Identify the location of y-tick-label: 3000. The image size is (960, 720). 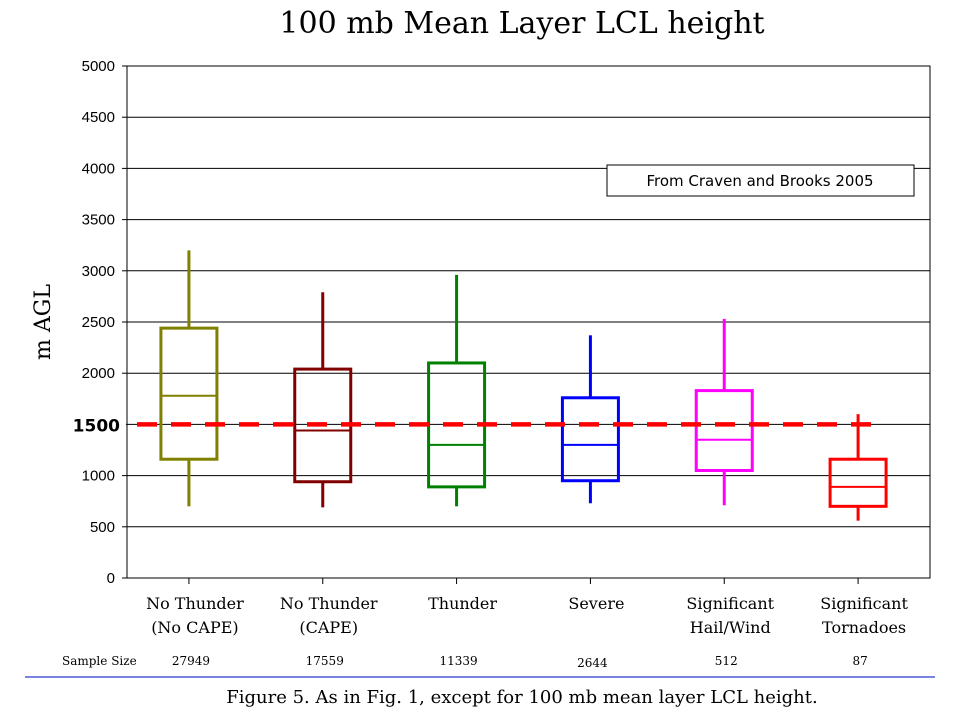
(98, 271).